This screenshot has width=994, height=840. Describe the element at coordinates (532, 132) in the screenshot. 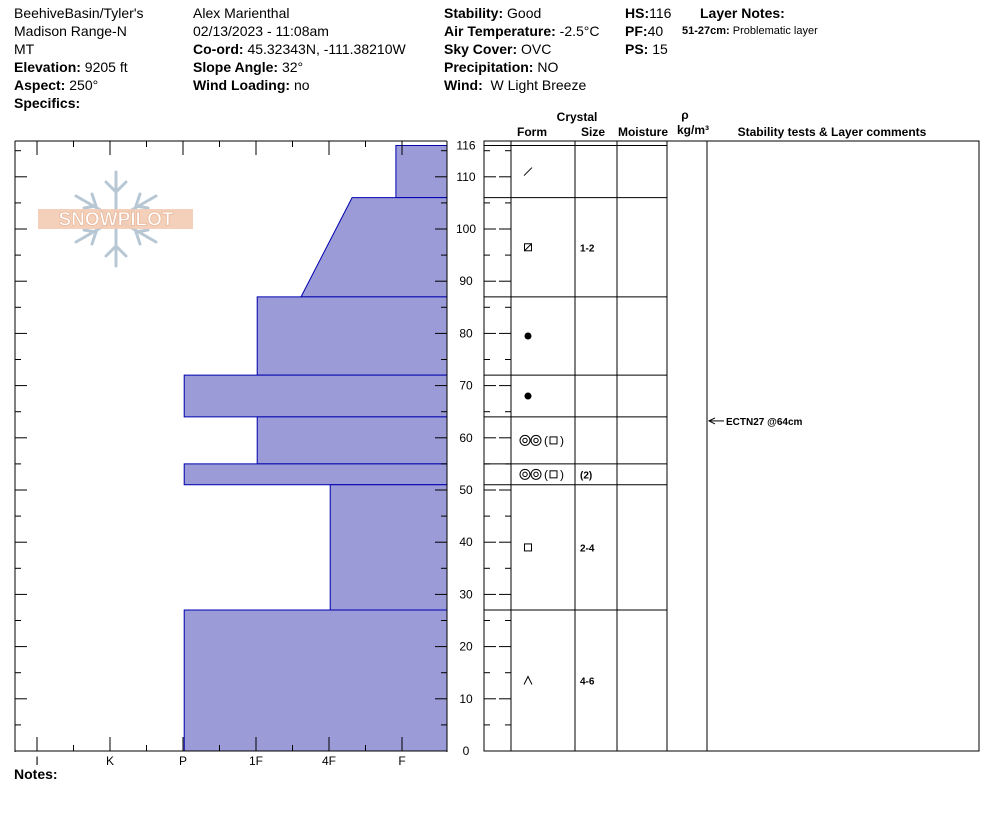

I see `form-header: Form` at that location.